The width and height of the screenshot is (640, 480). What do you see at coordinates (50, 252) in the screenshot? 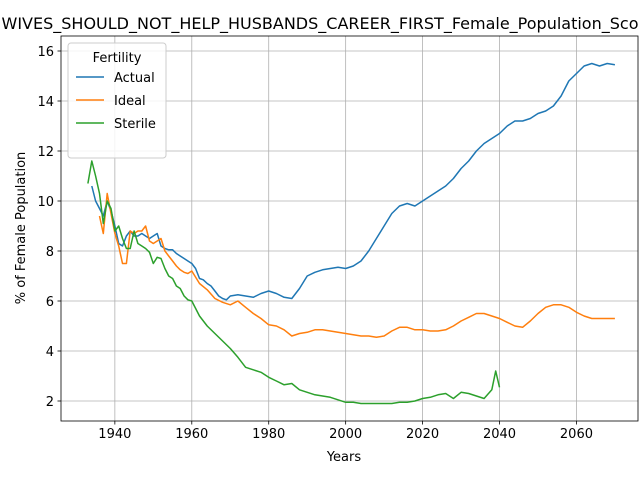
I see `y-tick-label: 8` at bounding box center [50, 252].